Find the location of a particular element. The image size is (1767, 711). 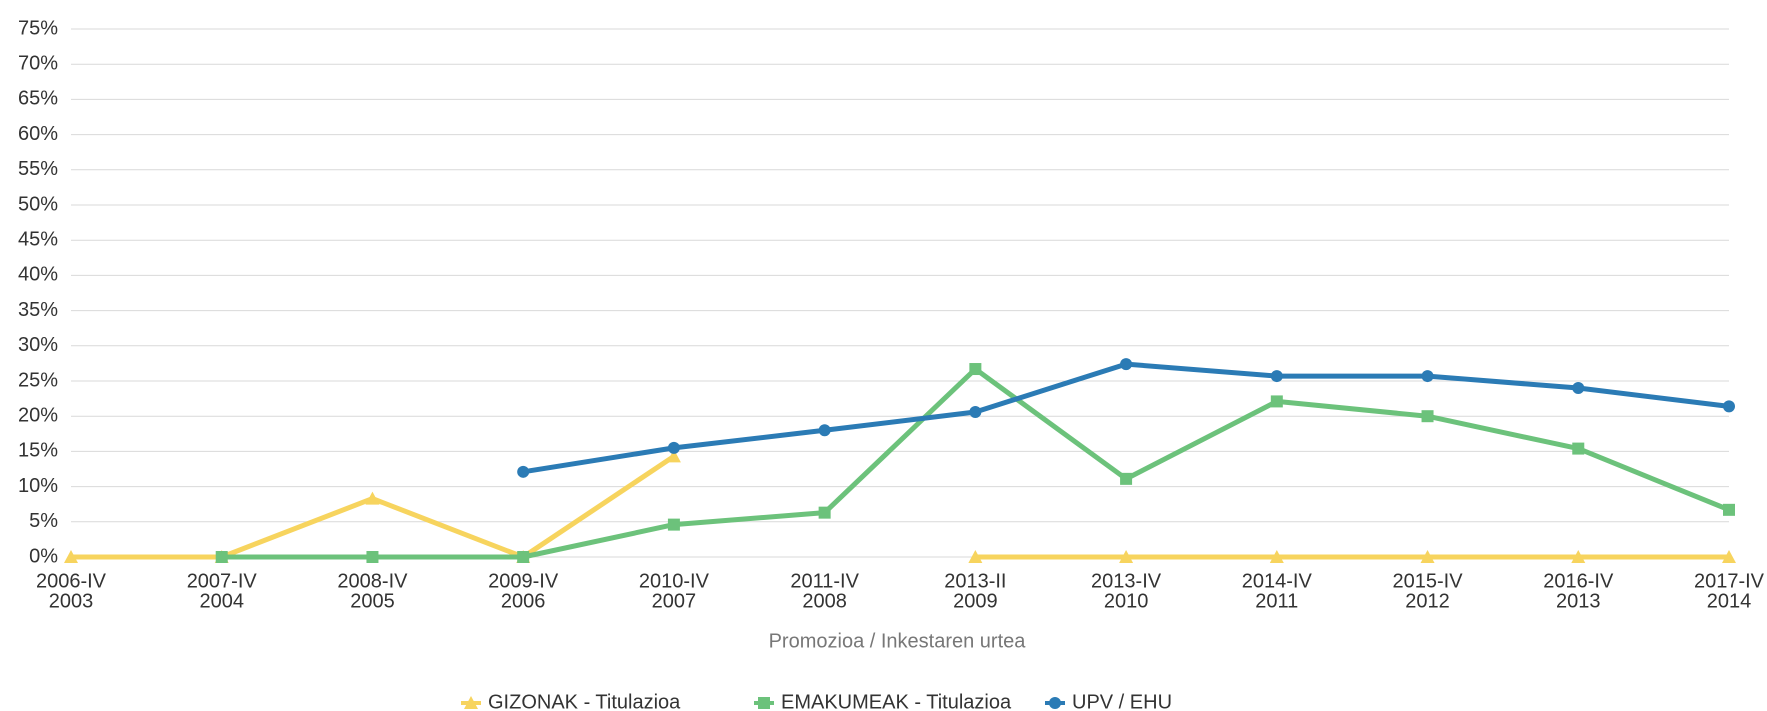

x-tick-label: 2009-IV is located at coordinates (523, 581).